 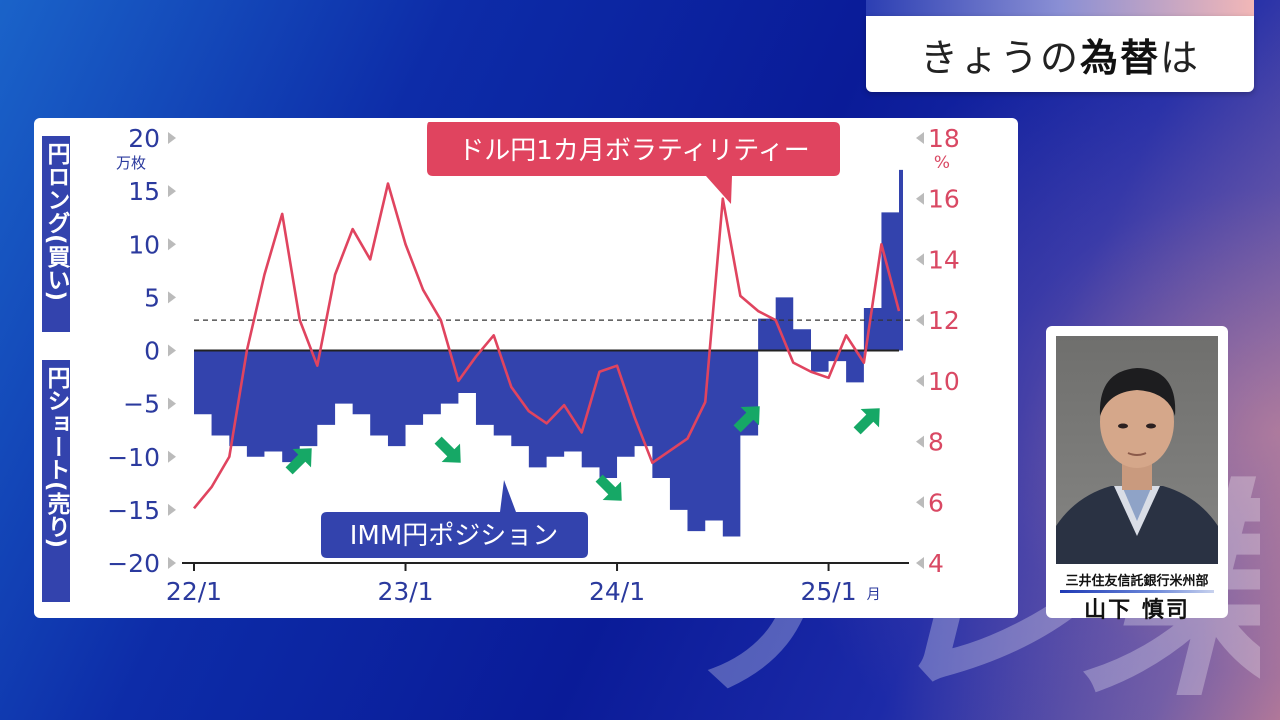 I want to click on title-suffix: は, so click(x=1180, y=57).